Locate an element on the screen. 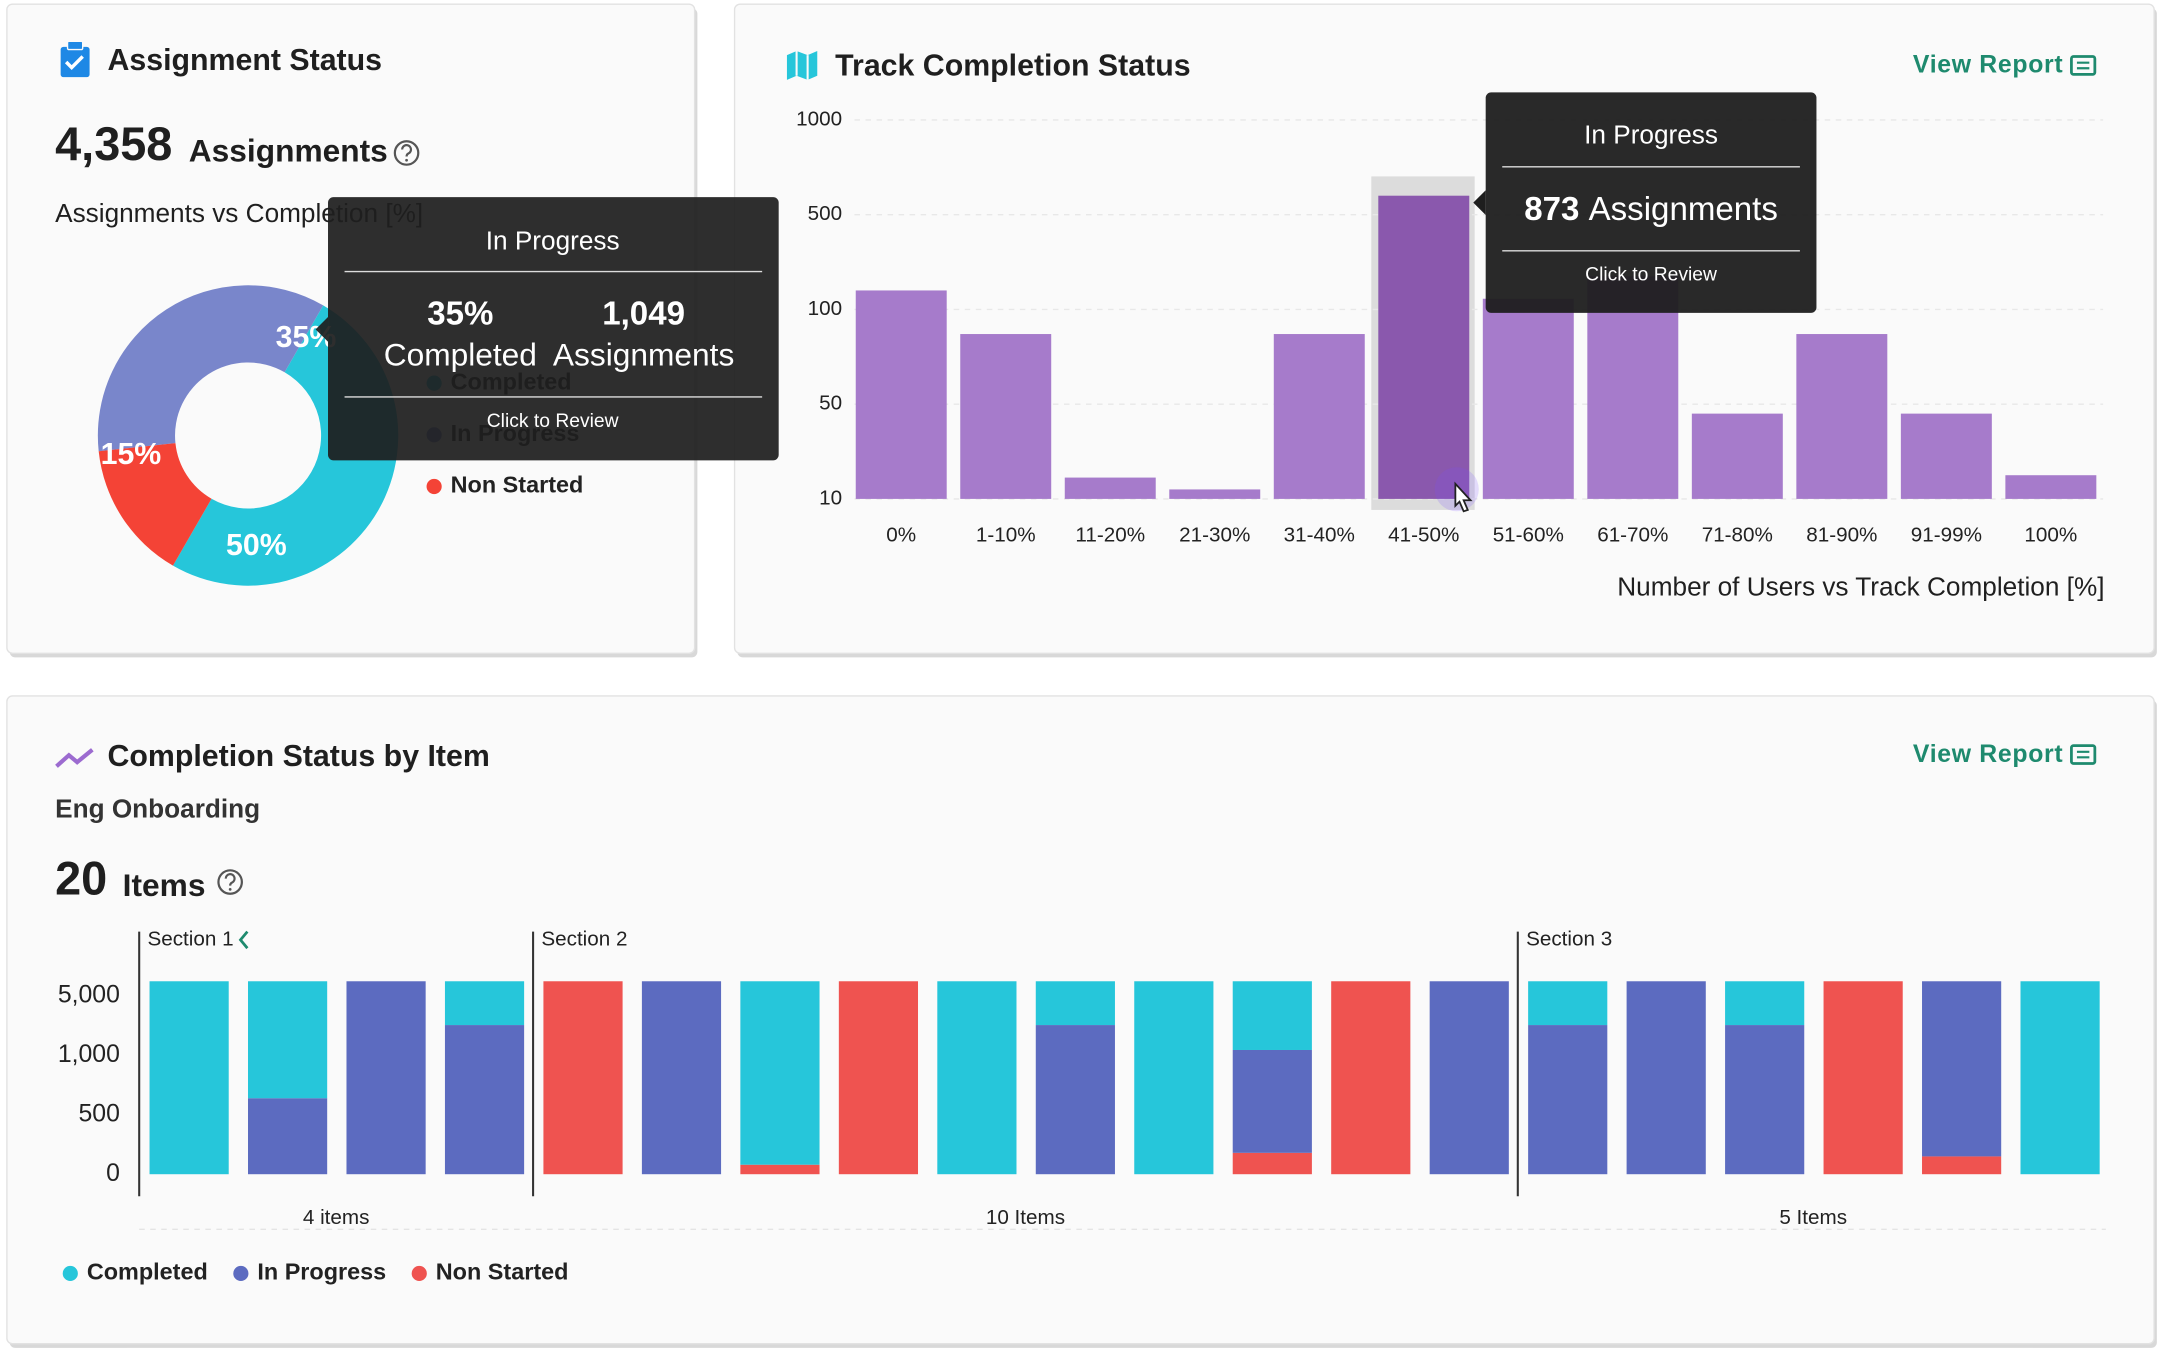 The width and height of the screenshot is (2161, 1352). card-title: Track Completion Status is located at coordinates (1012, 66).